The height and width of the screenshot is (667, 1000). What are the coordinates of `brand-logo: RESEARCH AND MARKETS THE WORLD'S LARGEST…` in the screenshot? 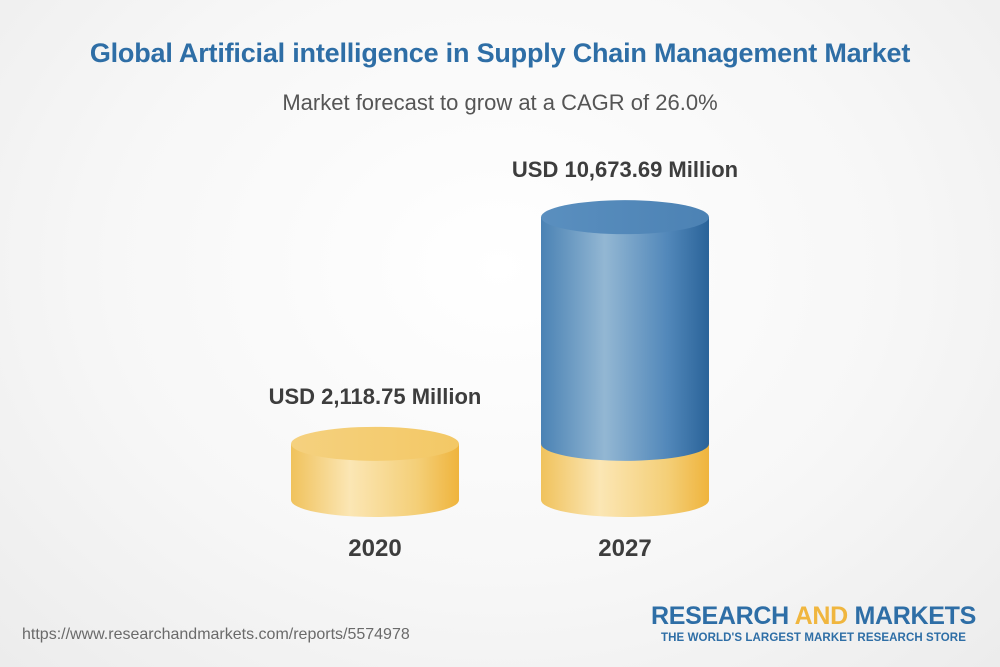 It's located at (813, 623).